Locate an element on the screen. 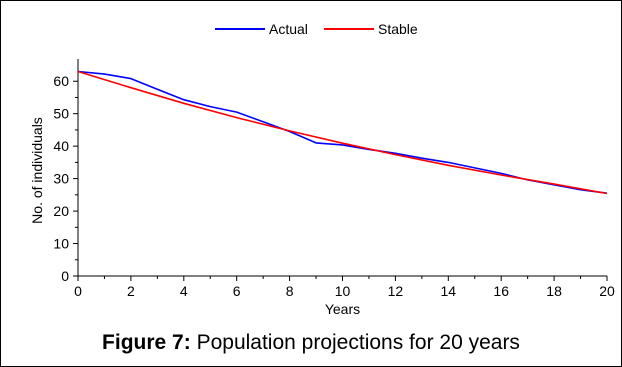 Image resolution: width=622 pixels, height=367 pixels. legend-label-stable: Stable is located at coordinates (398, 29).